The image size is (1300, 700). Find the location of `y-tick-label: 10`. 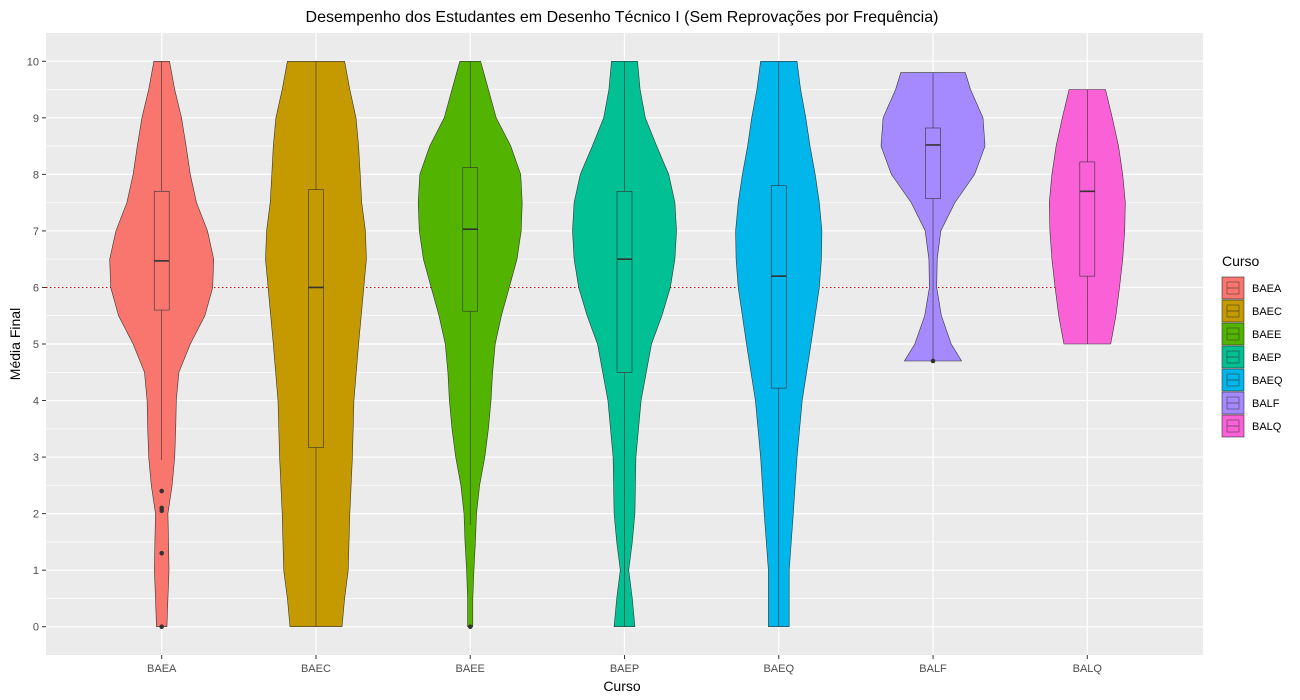

y-tick-label: 10 is located at coordinates (33, 62).